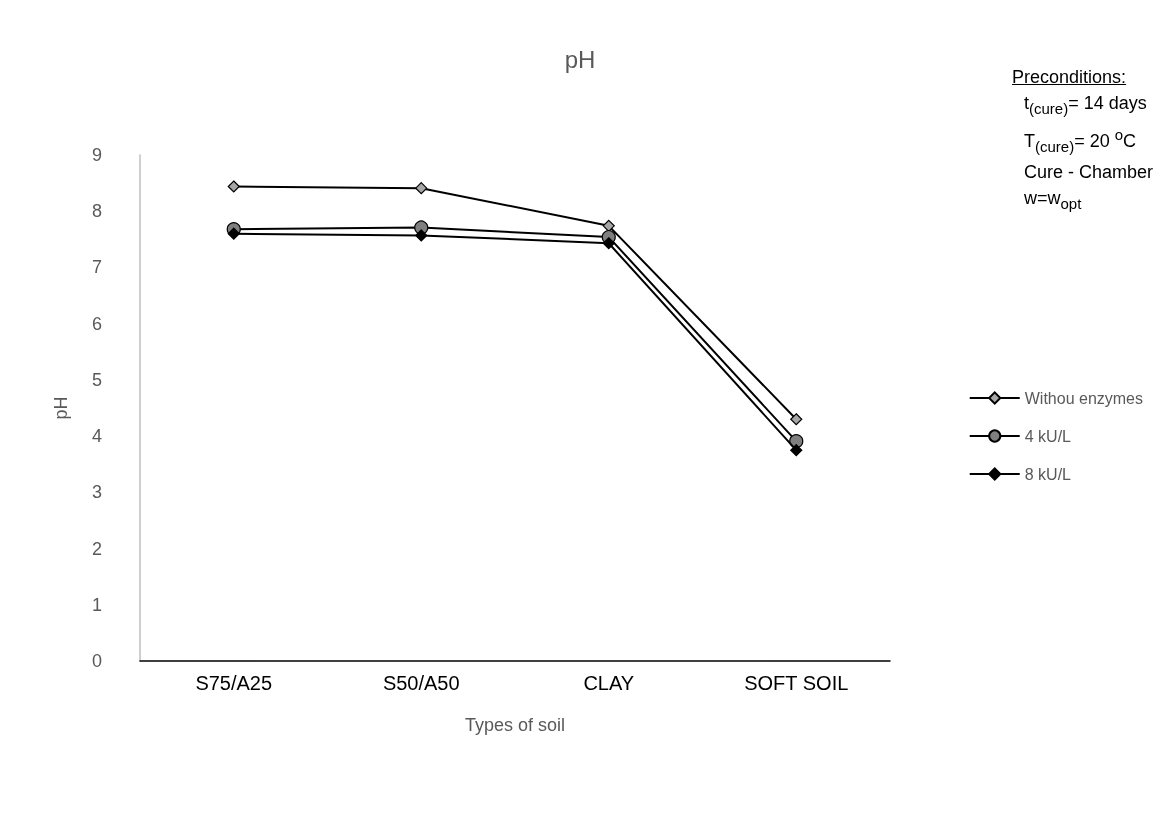  What do you see at coordinates (96, 211) in the screenshot?
I see `y-tick-label: 8` at bounding box center [96, 211].